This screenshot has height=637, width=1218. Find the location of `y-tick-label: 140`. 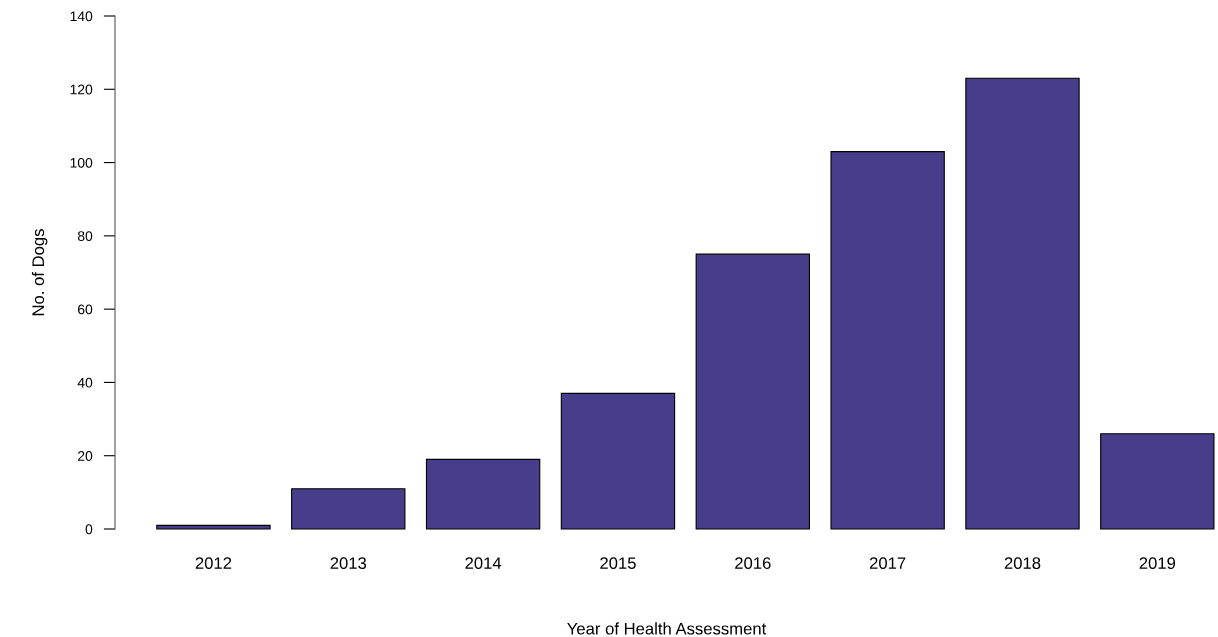

y-tick-label: 140 is located at coordinates (81, 16).